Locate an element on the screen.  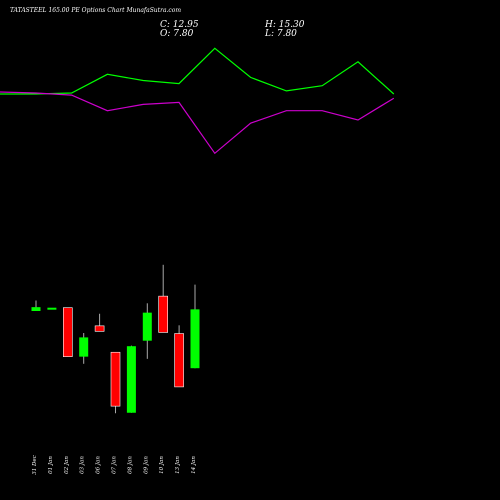
close-value: C: 12.95 is located at coordinates (179, 25).